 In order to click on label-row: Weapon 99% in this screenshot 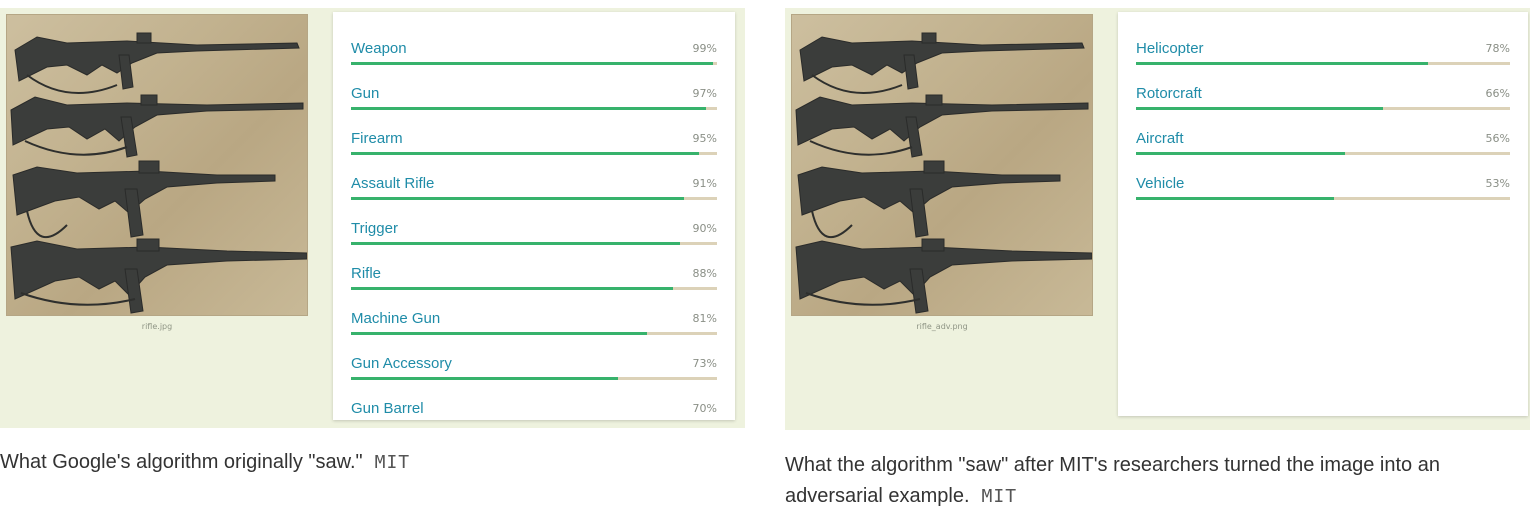, I will do `click(534, 62)`.